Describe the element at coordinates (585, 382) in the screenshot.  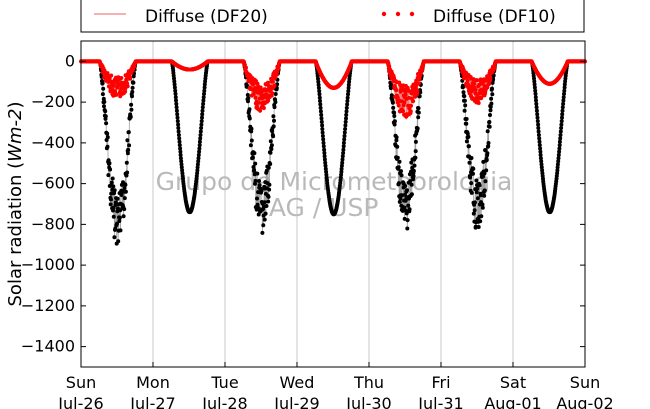
I see `x-tick-label-day: Sun` at that location.